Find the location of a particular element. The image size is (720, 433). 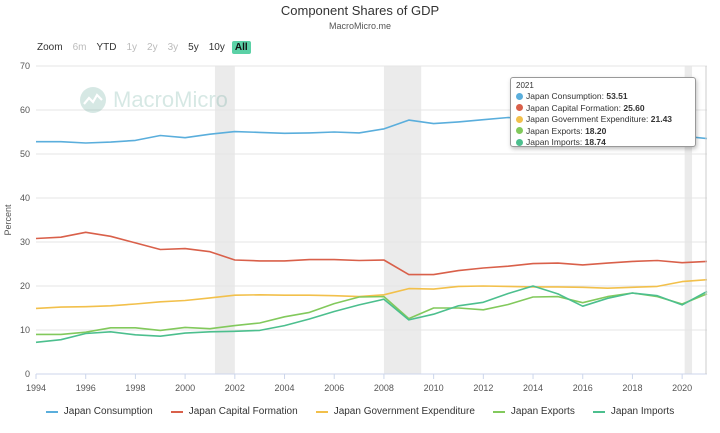

legend-label: Japan Consumption is located at coordinates (108, 411).